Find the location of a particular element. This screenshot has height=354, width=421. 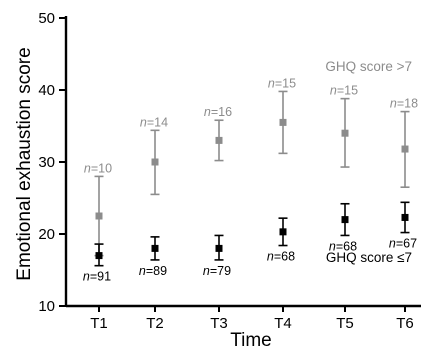

n-label: n=10 is located at coordinates (98, 168).